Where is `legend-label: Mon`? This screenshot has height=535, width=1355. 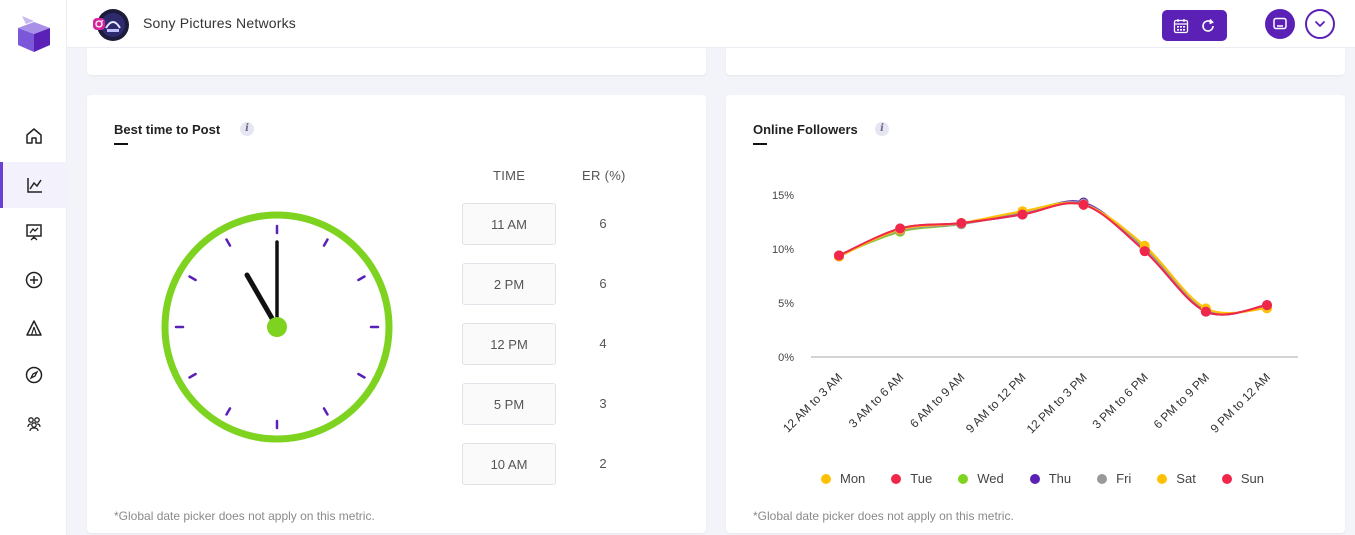 legend-label: Mon is located at coordinates (853, 478).